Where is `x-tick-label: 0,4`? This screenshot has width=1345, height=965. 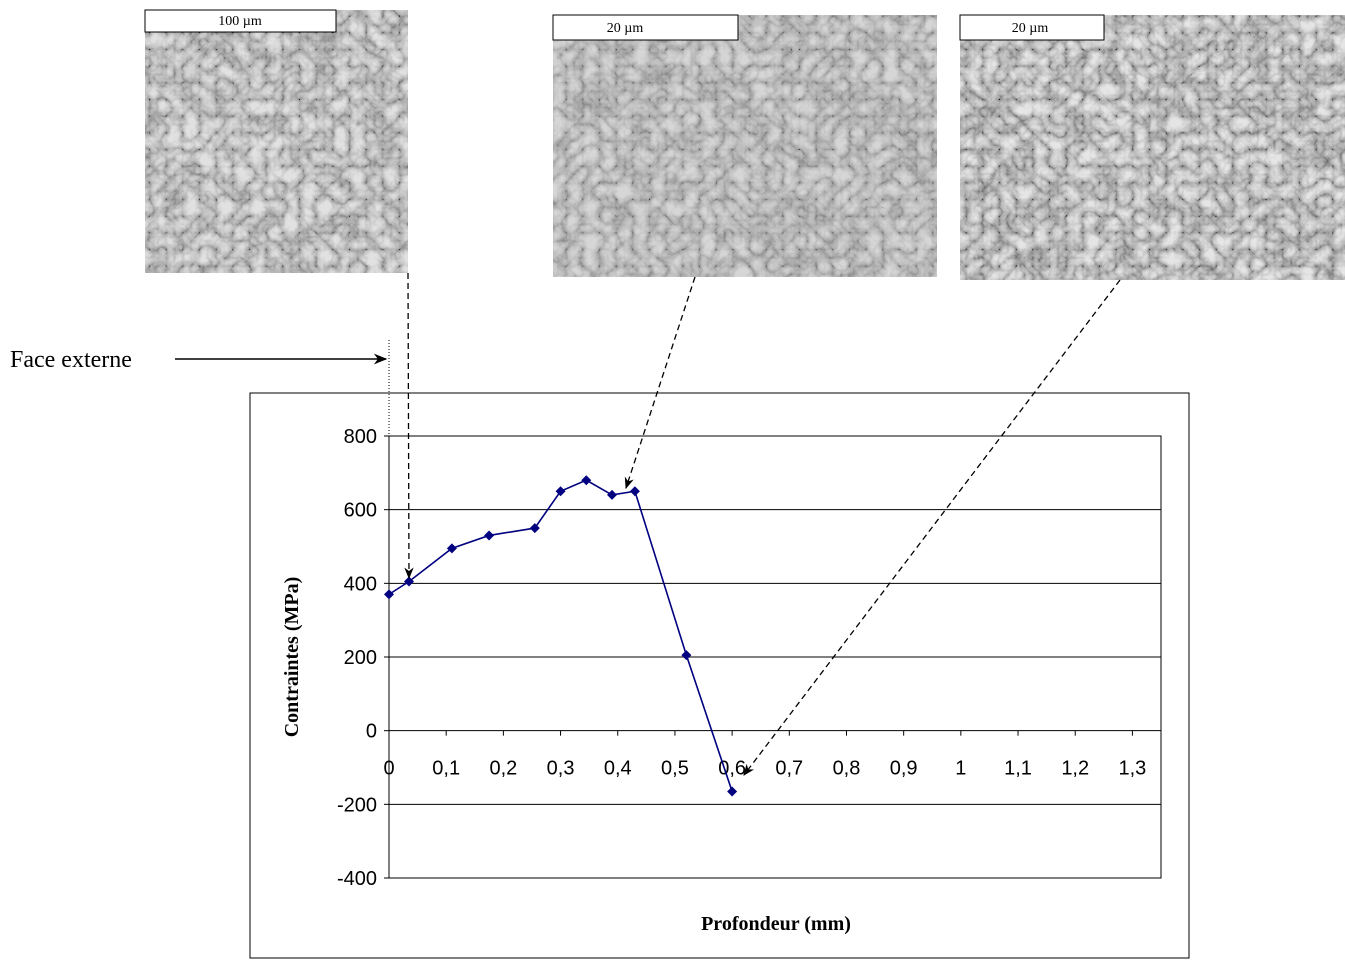
x-tick-label: 0,4 is located at coordinates (618, 769).